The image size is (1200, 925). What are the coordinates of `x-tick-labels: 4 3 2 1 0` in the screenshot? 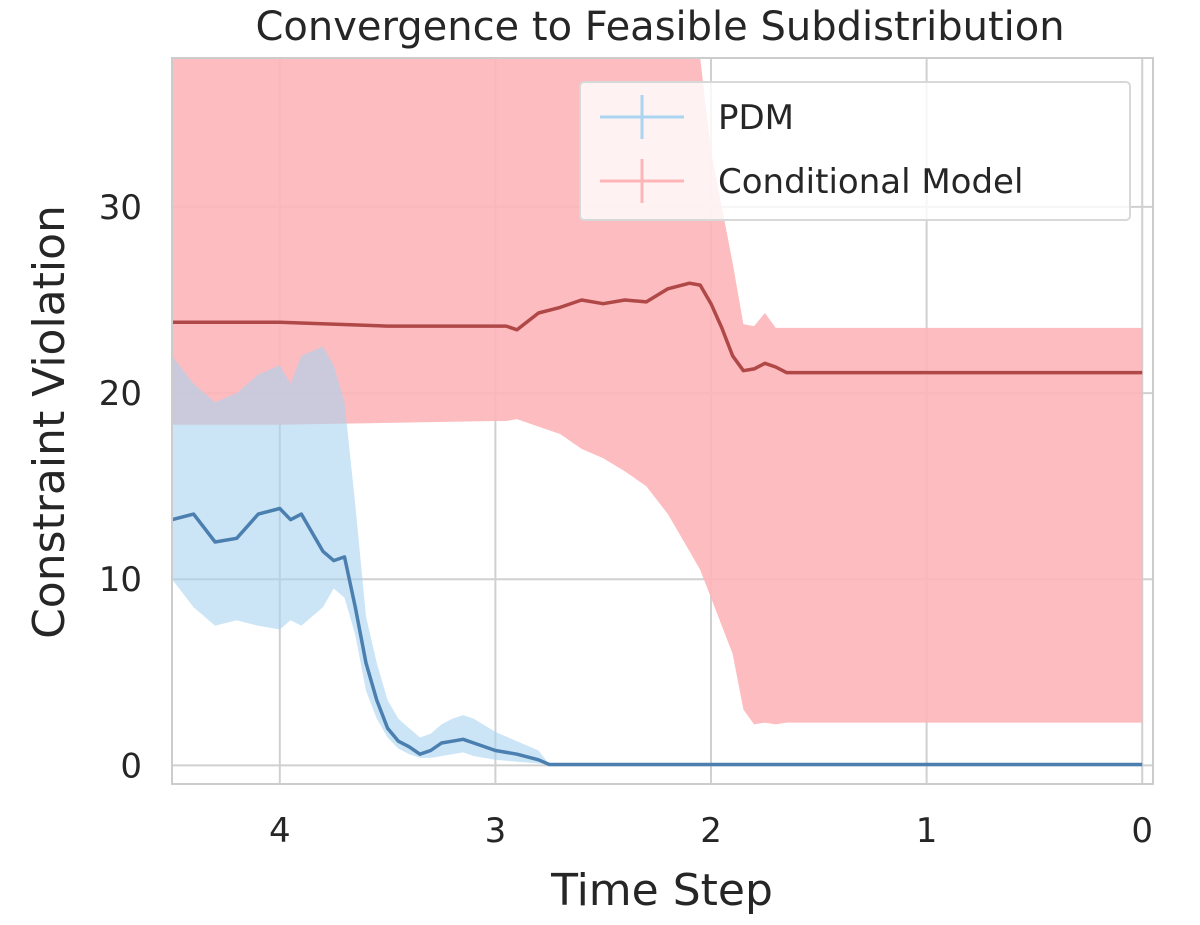 It's located at (711, 831).